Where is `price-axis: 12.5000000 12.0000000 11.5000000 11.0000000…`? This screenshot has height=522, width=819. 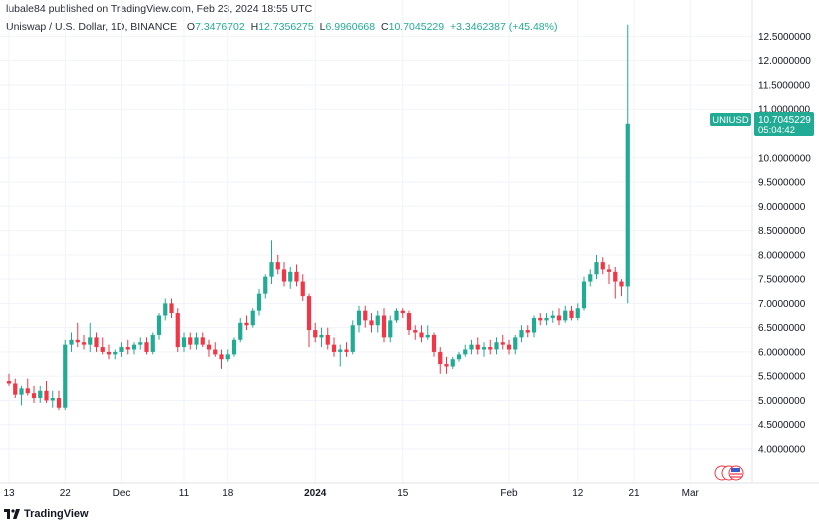 price-axis: 12.5000000 12.0000000 11.5000000 11.0000000… is located at coordinates (781, 241).